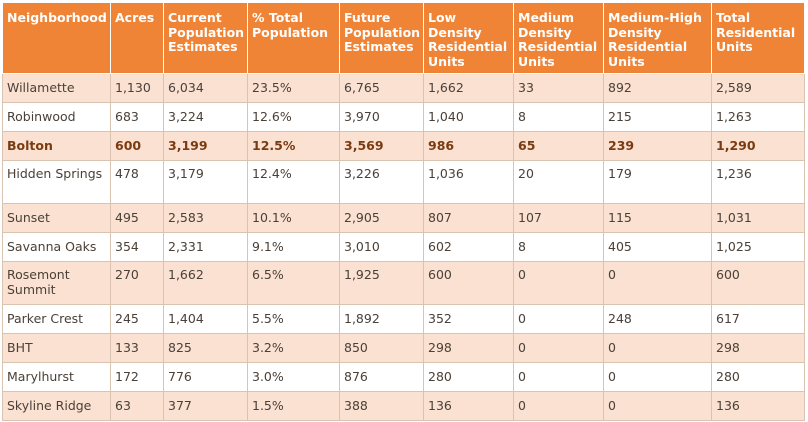 The width and height of the screenshot is (808, 422). What do you see at coordinates (657, 319) in the screenshot?
I see `cell-medium-high-density: 248` at bounding box center [657, 319].